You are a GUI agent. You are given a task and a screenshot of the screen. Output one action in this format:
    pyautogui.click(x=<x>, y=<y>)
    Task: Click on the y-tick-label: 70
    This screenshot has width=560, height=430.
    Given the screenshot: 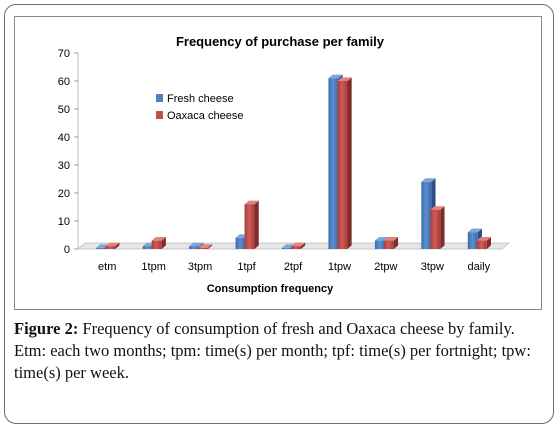 What is the action you would take?
    pyautogui.click(x=64, y=54)
    